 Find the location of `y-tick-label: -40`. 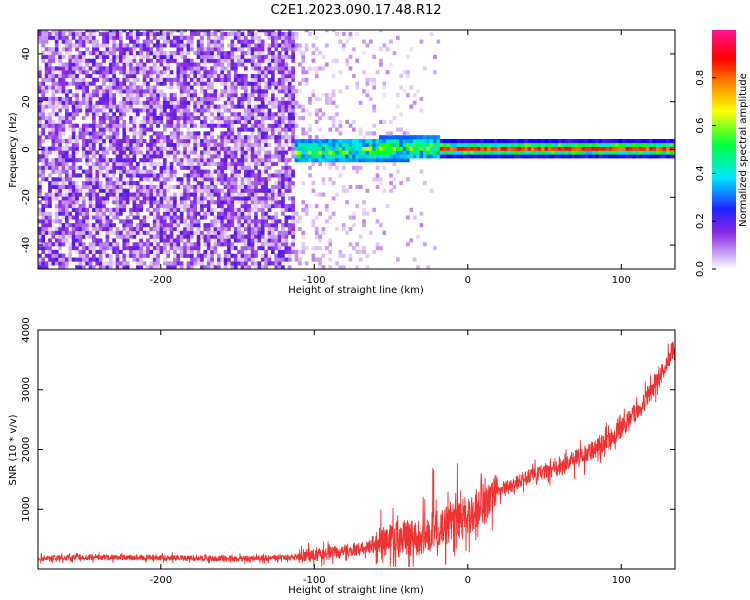

y-tick-label: -40 is located at coordinates (26, 245).